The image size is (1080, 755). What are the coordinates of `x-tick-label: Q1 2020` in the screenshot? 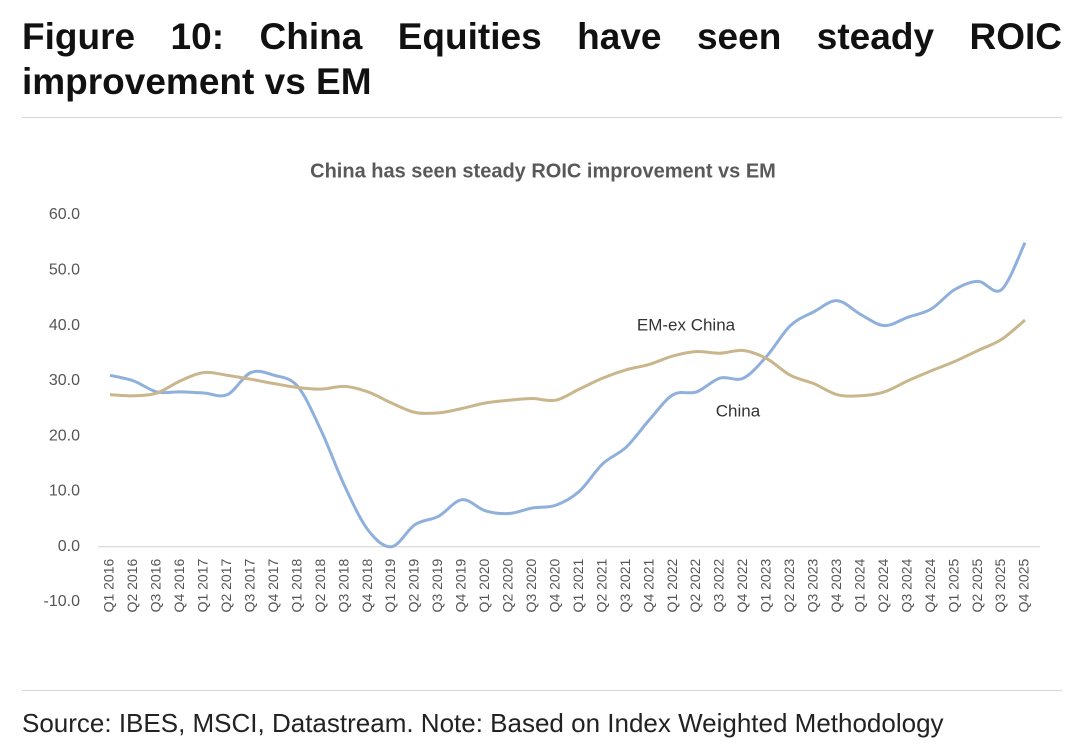 It's located at (484, 586).